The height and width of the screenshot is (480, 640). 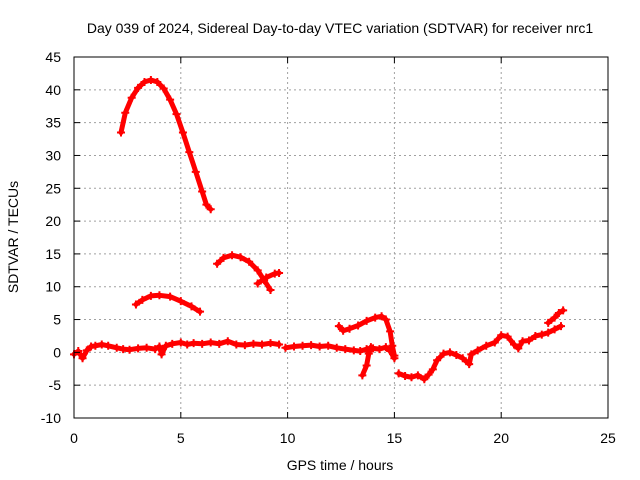 I want to click on y-tick-label: 30, so click(x=53, y=155).